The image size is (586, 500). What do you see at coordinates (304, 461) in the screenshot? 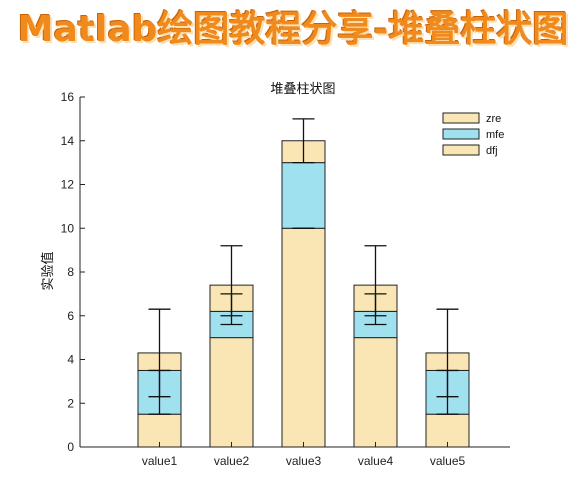
I see `x-tick-label-value3: value3` at bounding box center [304, 461].